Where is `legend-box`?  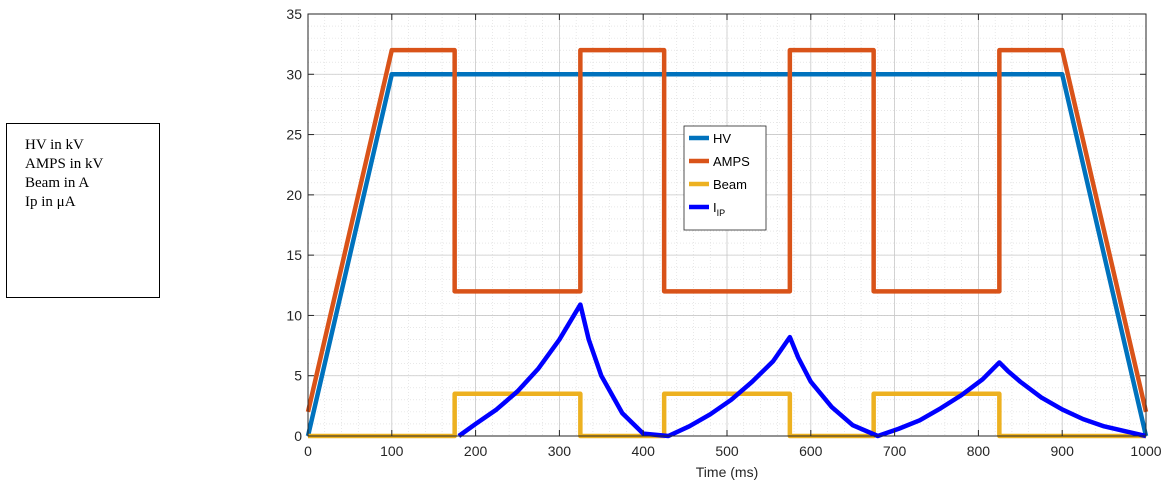
legend-box is located at coordinates (725, 178).